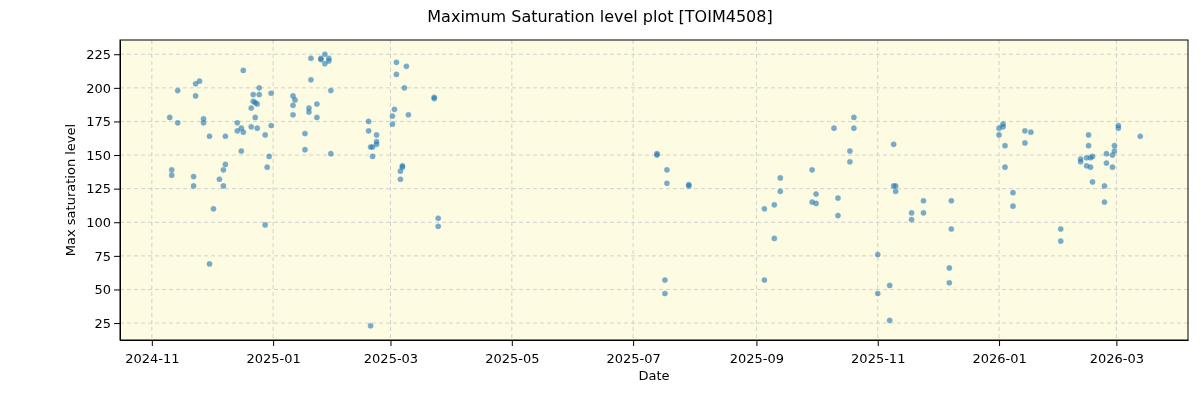 The image size is (1200, 400). What do you see at coordinates (391, 359) in the screenshot?
I see `x-tick-label: 2025-03` at bounding box center [391, 359].